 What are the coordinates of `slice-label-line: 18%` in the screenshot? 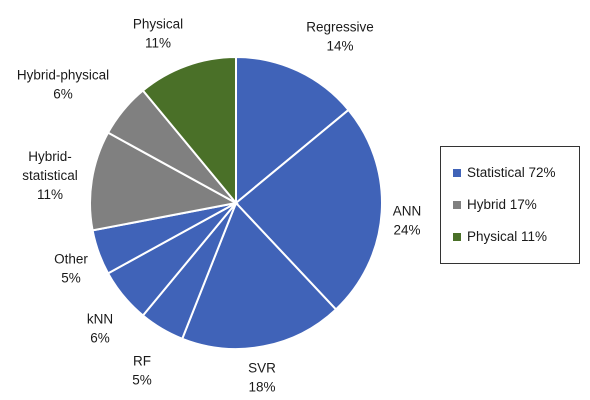 It's located at (261, 387).